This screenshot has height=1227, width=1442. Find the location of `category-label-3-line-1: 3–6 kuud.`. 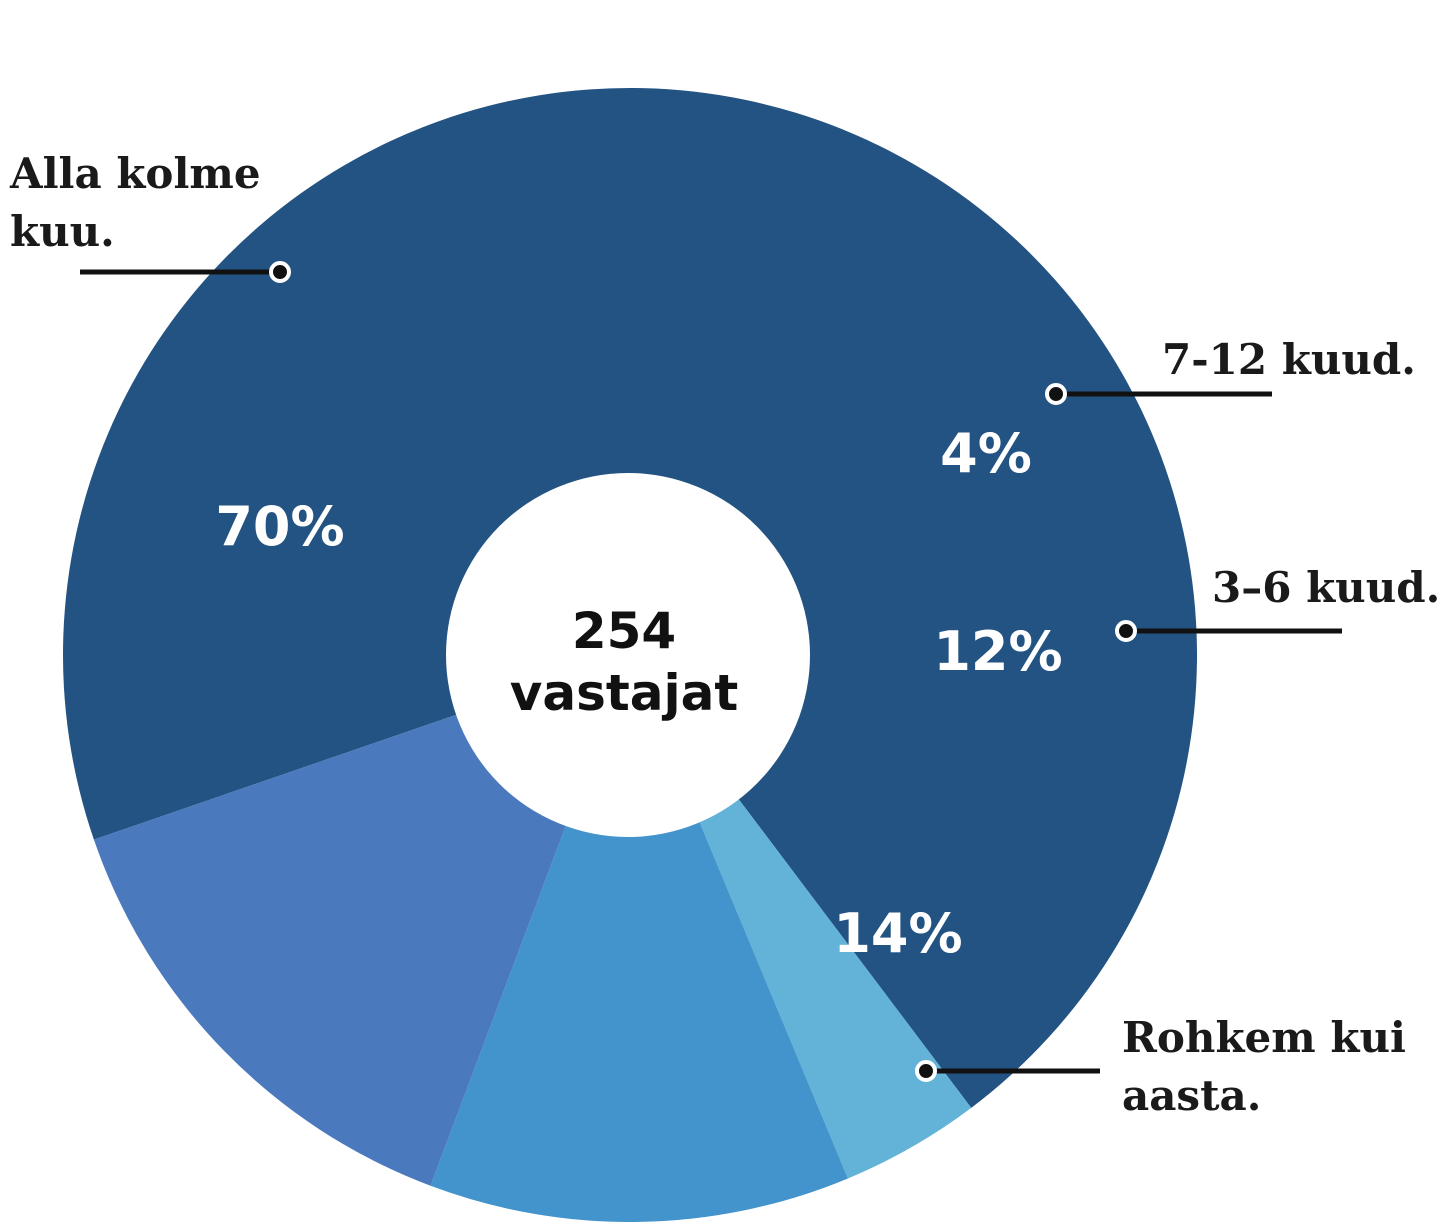

category-label-3-line-1: 3–6 kuud. is located at coordinates (1326, 587).